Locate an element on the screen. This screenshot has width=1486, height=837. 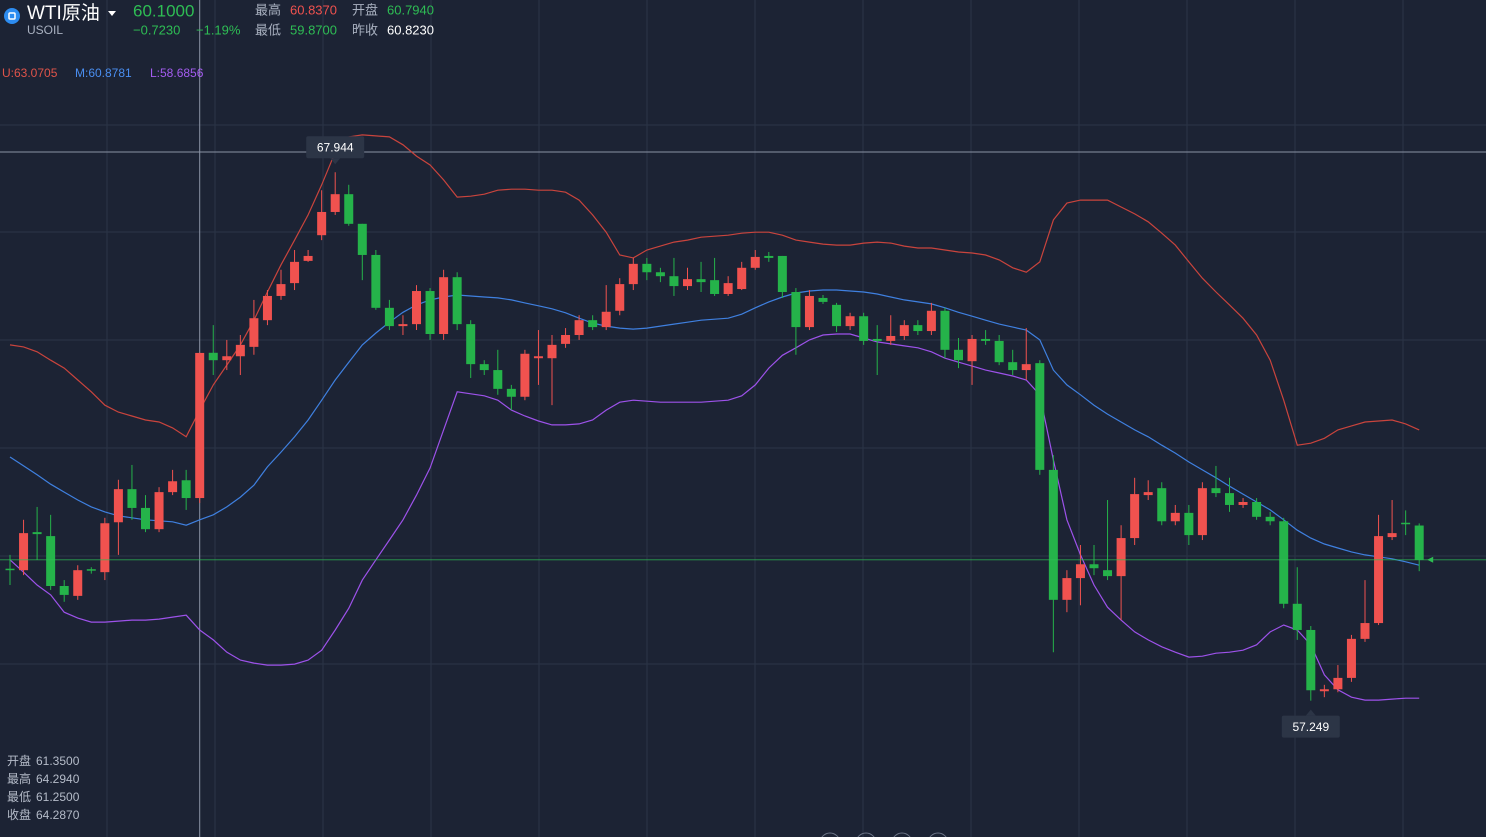
stat-label: 最高 is located at coordinates (268, 9).